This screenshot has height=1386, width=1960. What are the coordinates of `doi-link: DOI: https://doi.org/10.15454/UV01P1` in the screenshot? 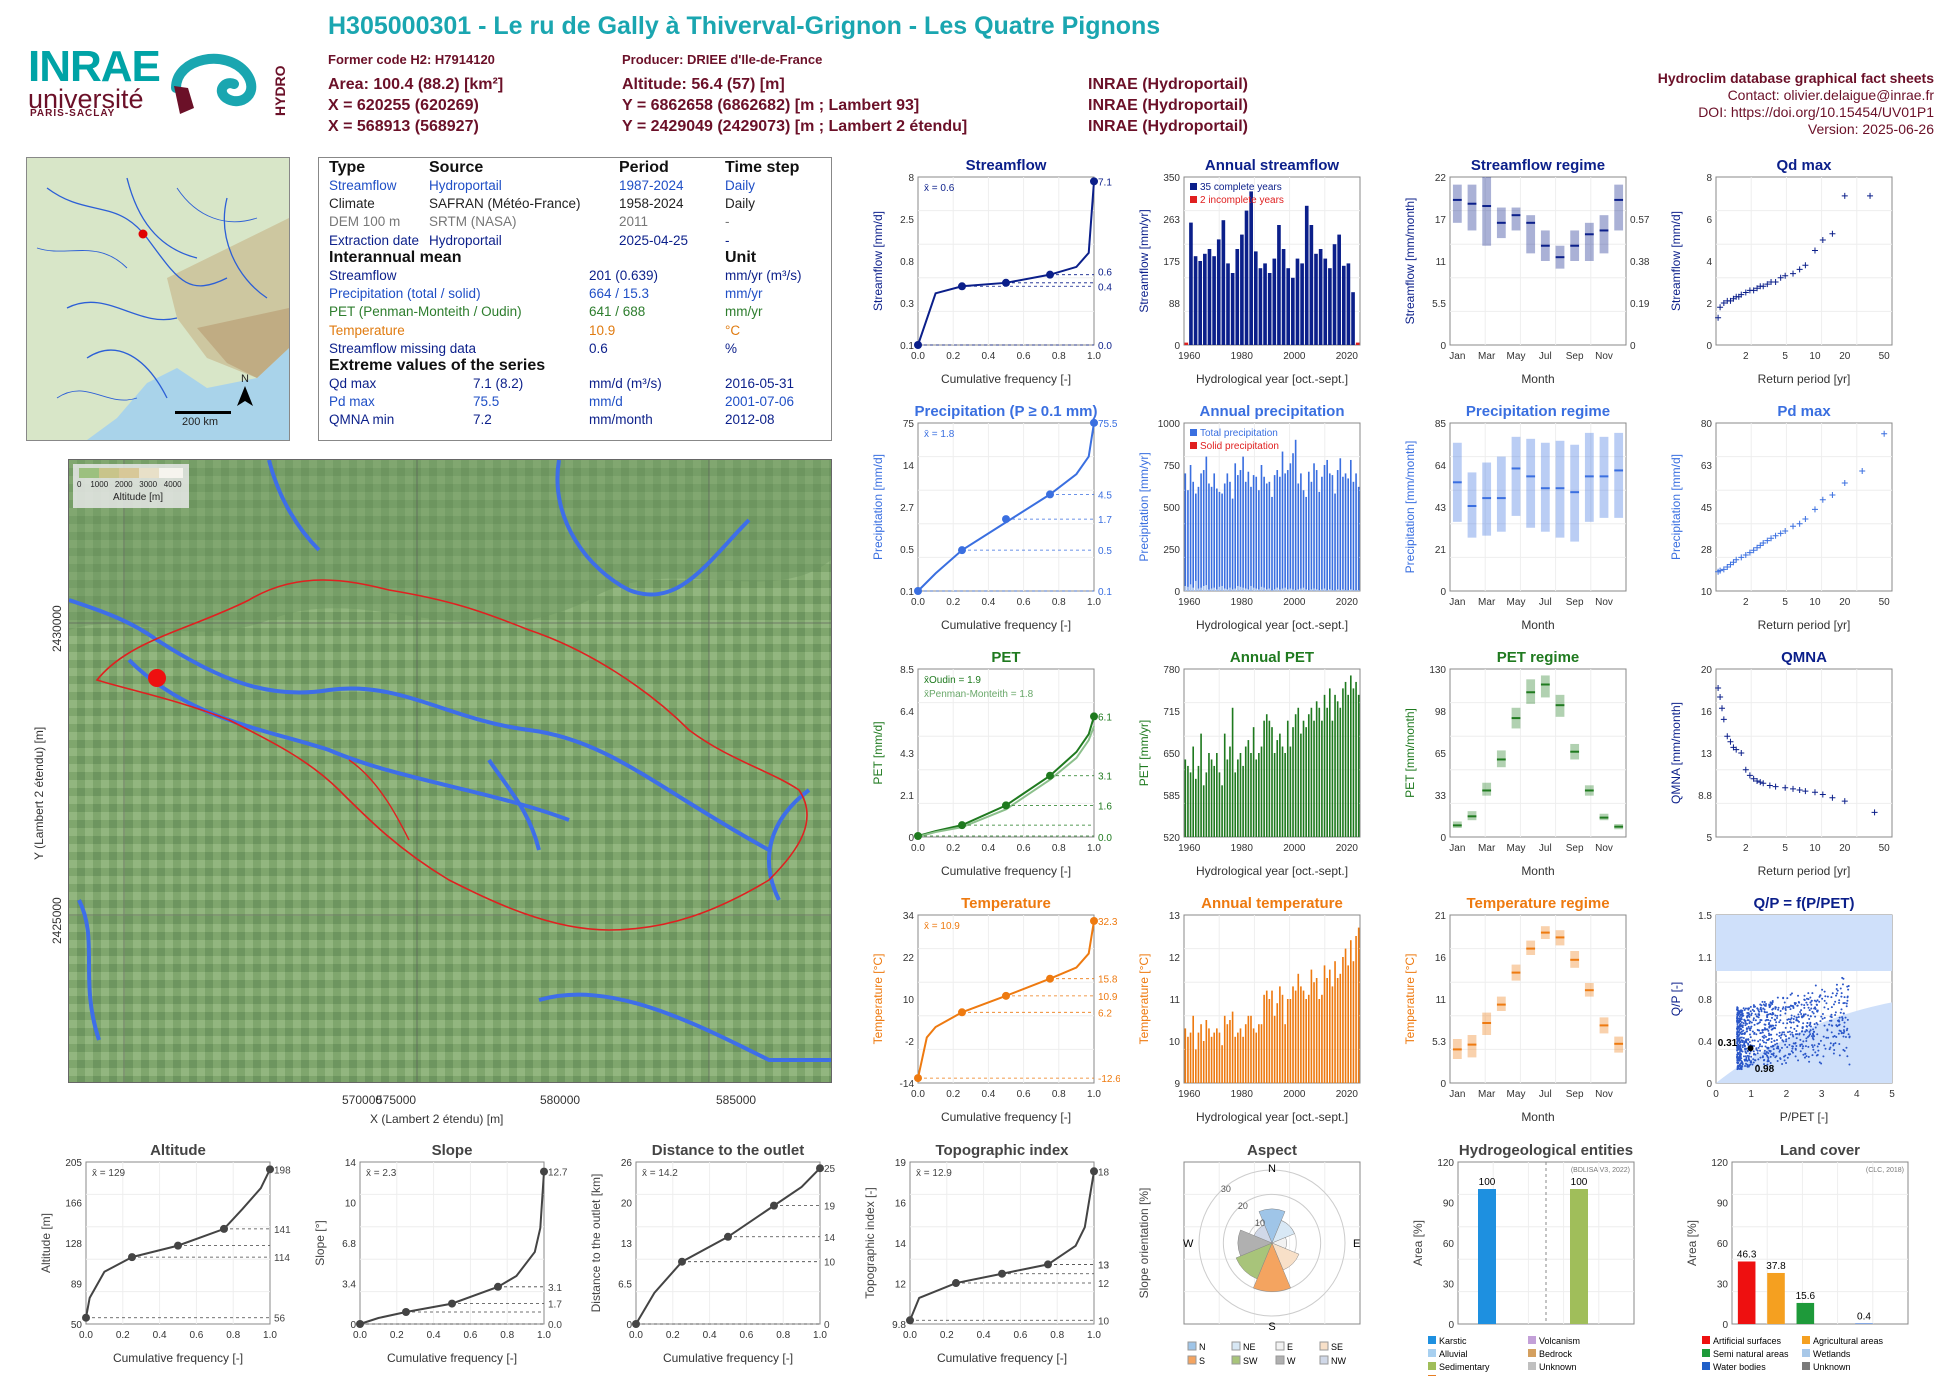 It's located at (1816, 112).